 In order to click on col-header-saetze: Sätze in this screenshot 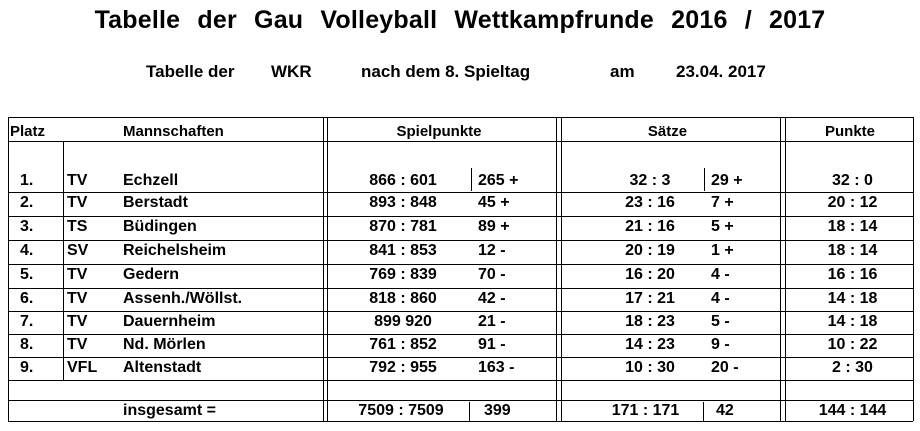, I will do `click(667, 131)`.